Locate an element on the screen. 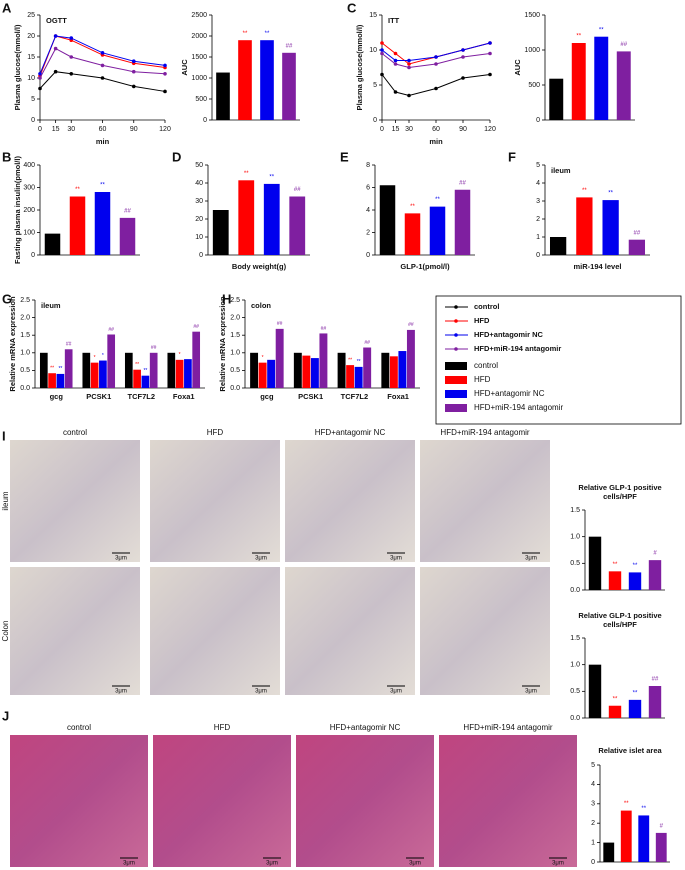 The width and height of the screenshot is (685, 870). legend-label: HFD+antagomir NC is located at coordinates (509, 334).